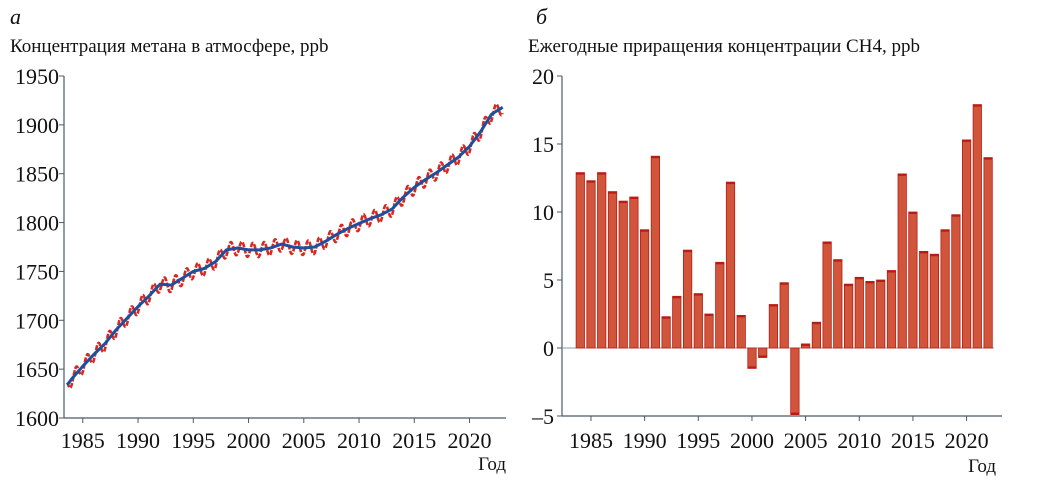 The image size is (1037, 484). I want to click on bar-2009, so click(849, 316).